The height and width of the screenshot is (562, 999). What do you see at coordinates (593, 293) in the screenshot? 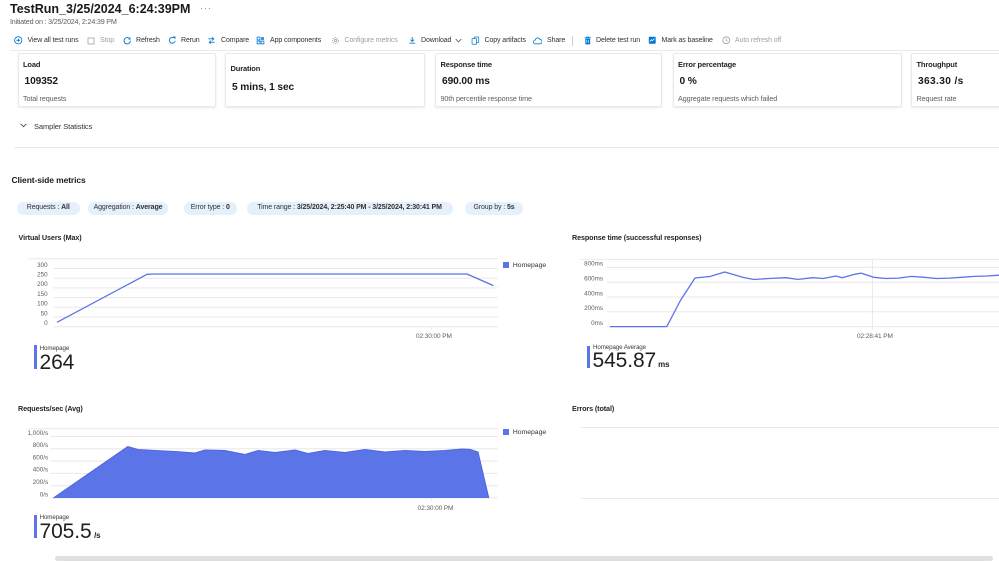
I see `svg-text: 400ms` at bounding box center [593, 293].